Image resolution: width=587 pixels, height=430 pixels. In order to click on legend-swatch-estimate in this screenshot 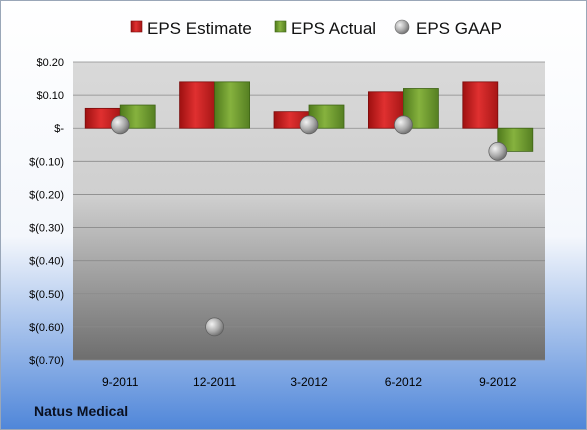, I will do `click(136, 26)`.